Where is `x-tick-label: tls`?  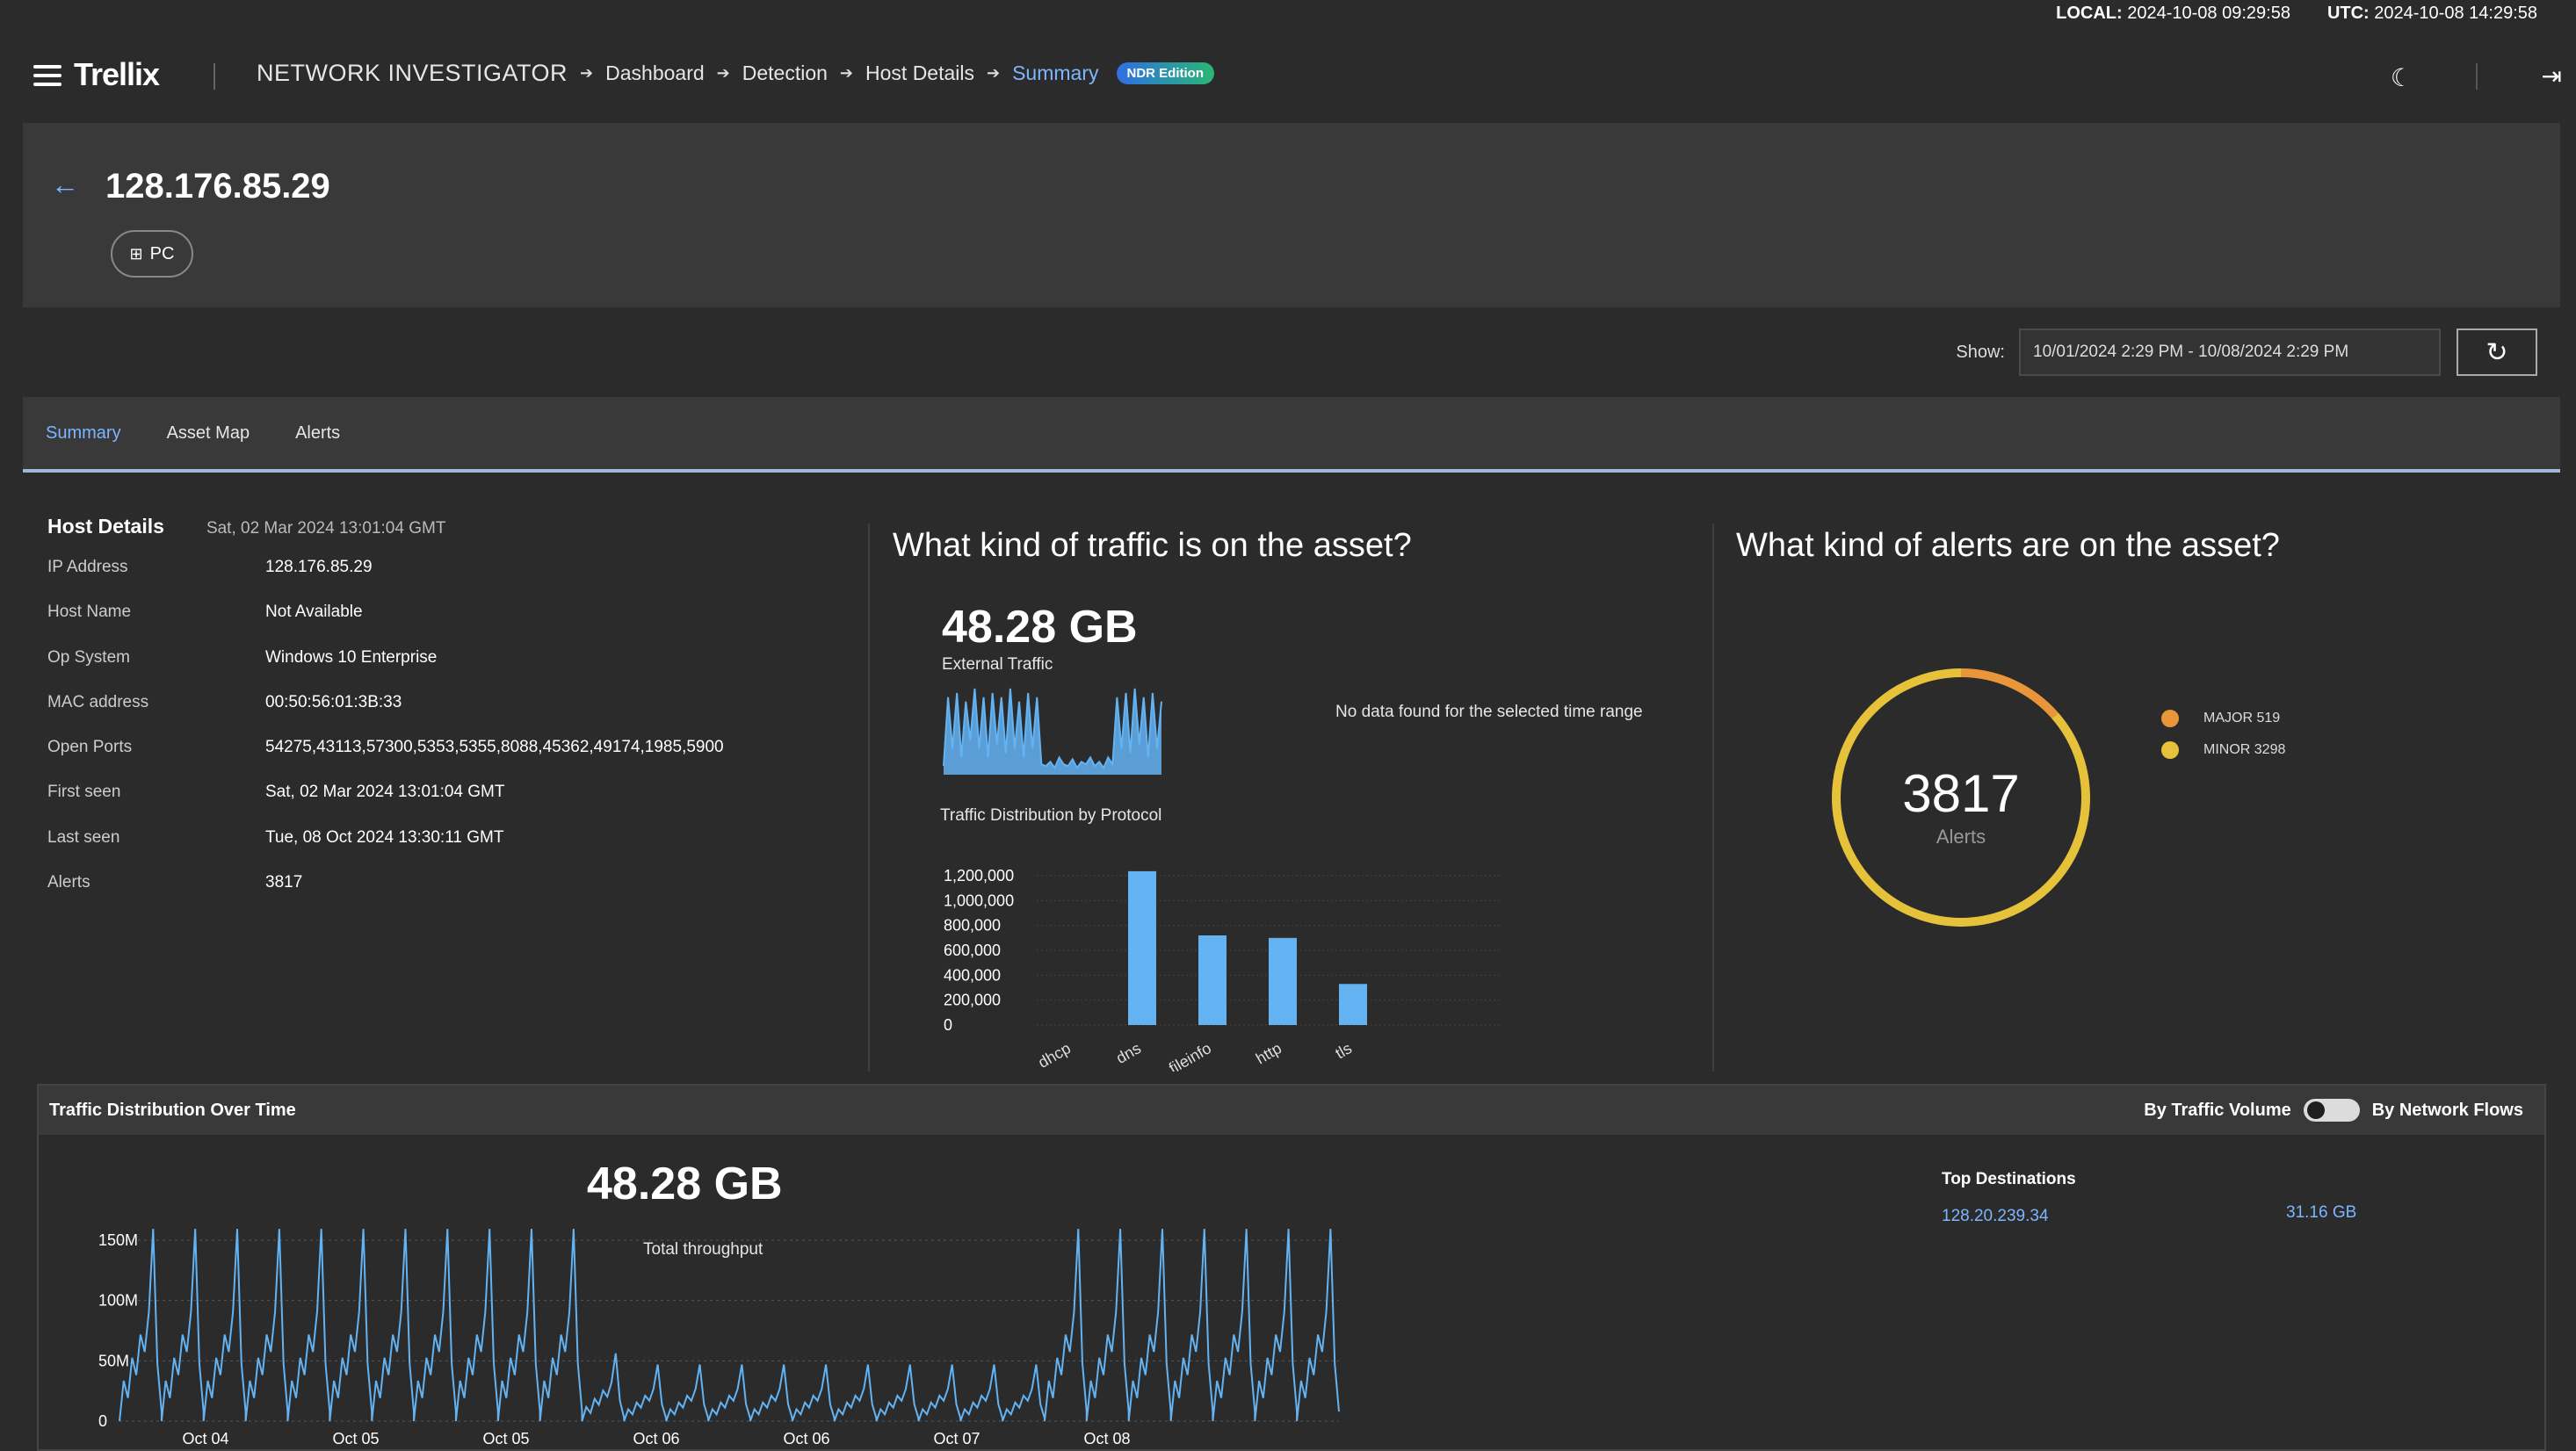
x-tick-label: tls is located at coordinates (1343, 1050).